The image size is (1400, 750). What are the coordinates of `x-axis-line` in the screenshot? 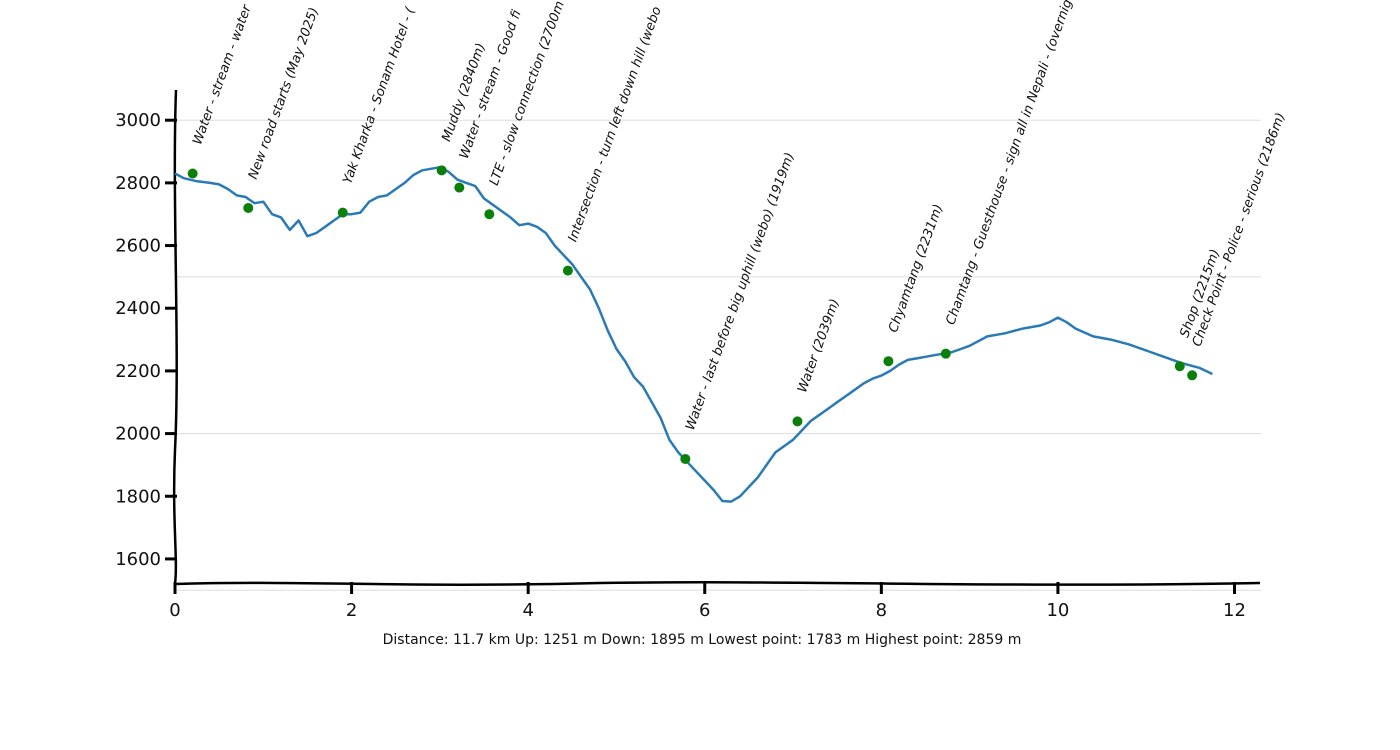 It's located at (717, 583).